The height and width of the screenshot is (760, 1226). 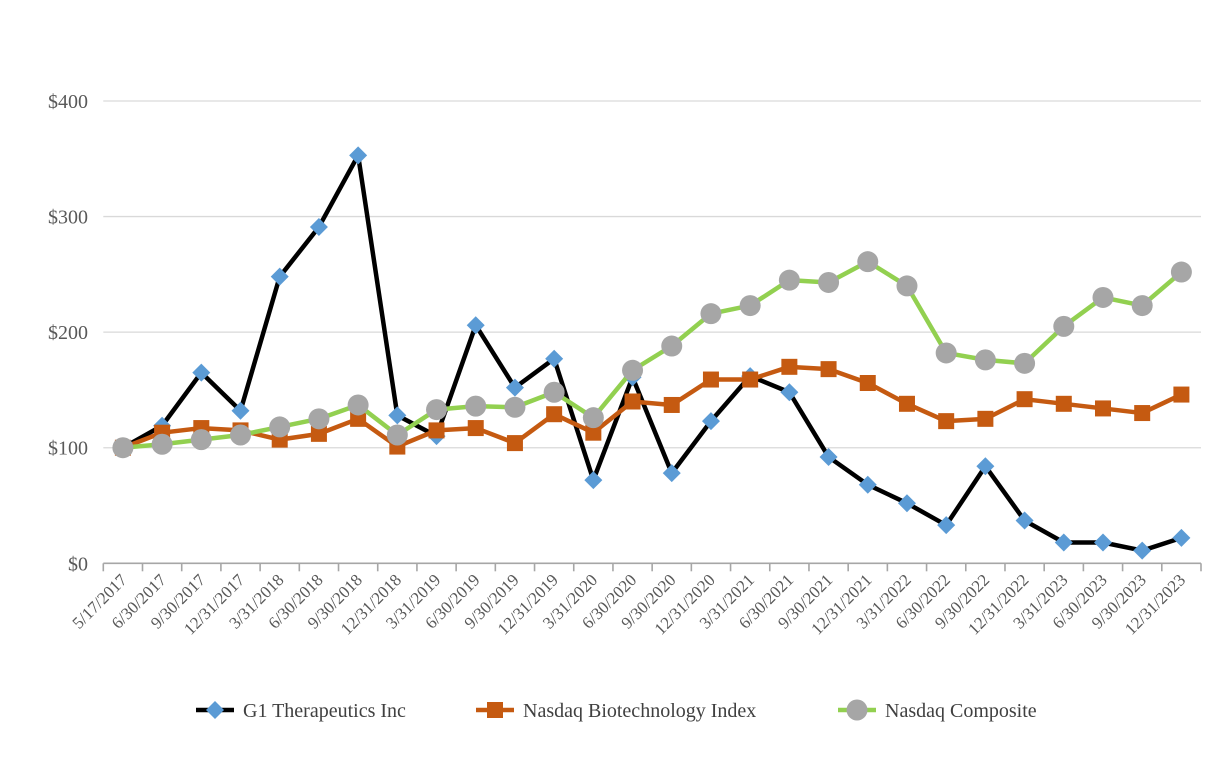 I want to click on legend-item-nasdaq-biotechnology-index: Nasdaq Biotechnology Index, so click(x=616, y=711).